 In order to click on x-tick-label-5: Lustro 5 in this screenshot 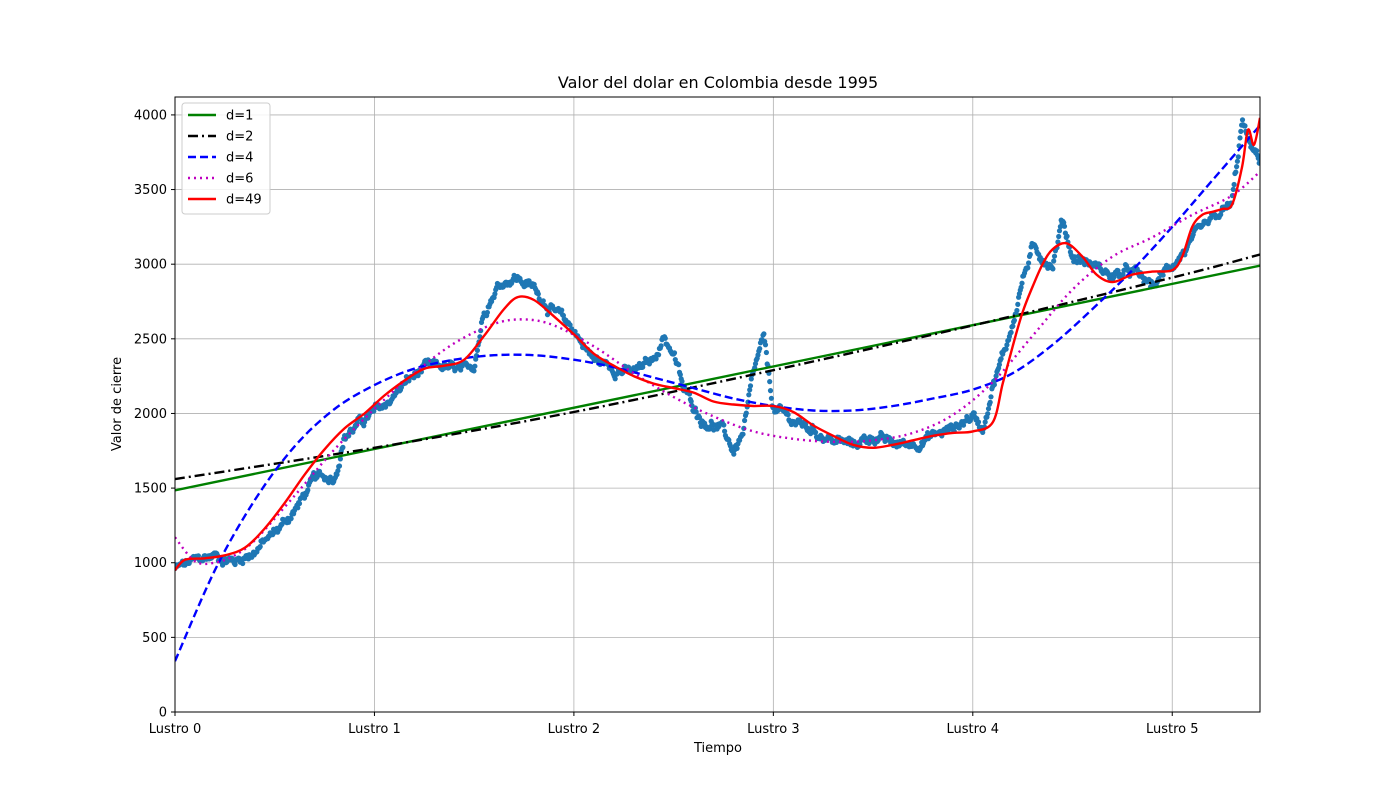, I will do `click(1172, 729)`.